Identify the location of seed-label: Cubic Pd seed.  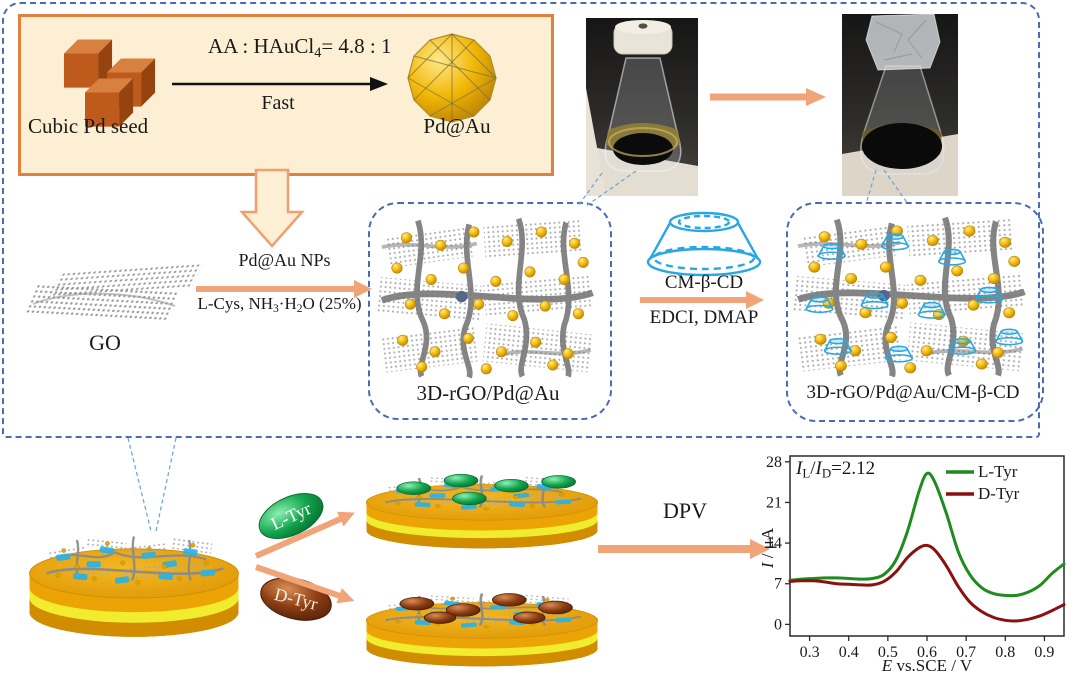
(88, 126).